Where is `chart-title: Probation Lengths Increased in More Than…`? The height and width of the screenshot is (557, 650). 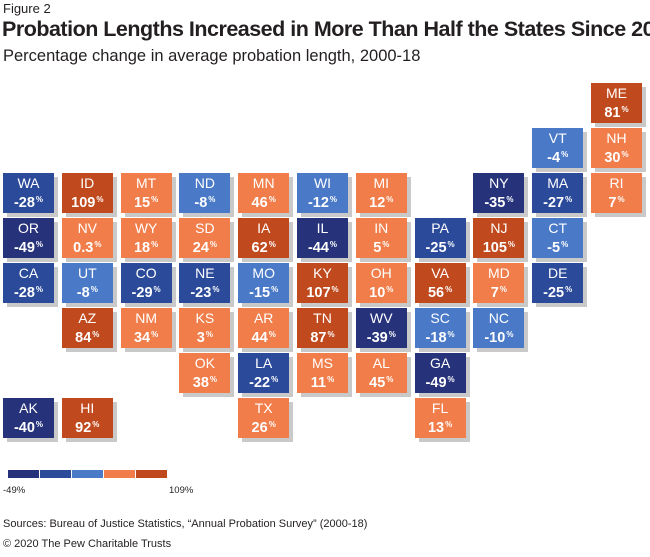 chart-title: Probation Lengths Increased in More Than… is located at coordinates (326, 29).